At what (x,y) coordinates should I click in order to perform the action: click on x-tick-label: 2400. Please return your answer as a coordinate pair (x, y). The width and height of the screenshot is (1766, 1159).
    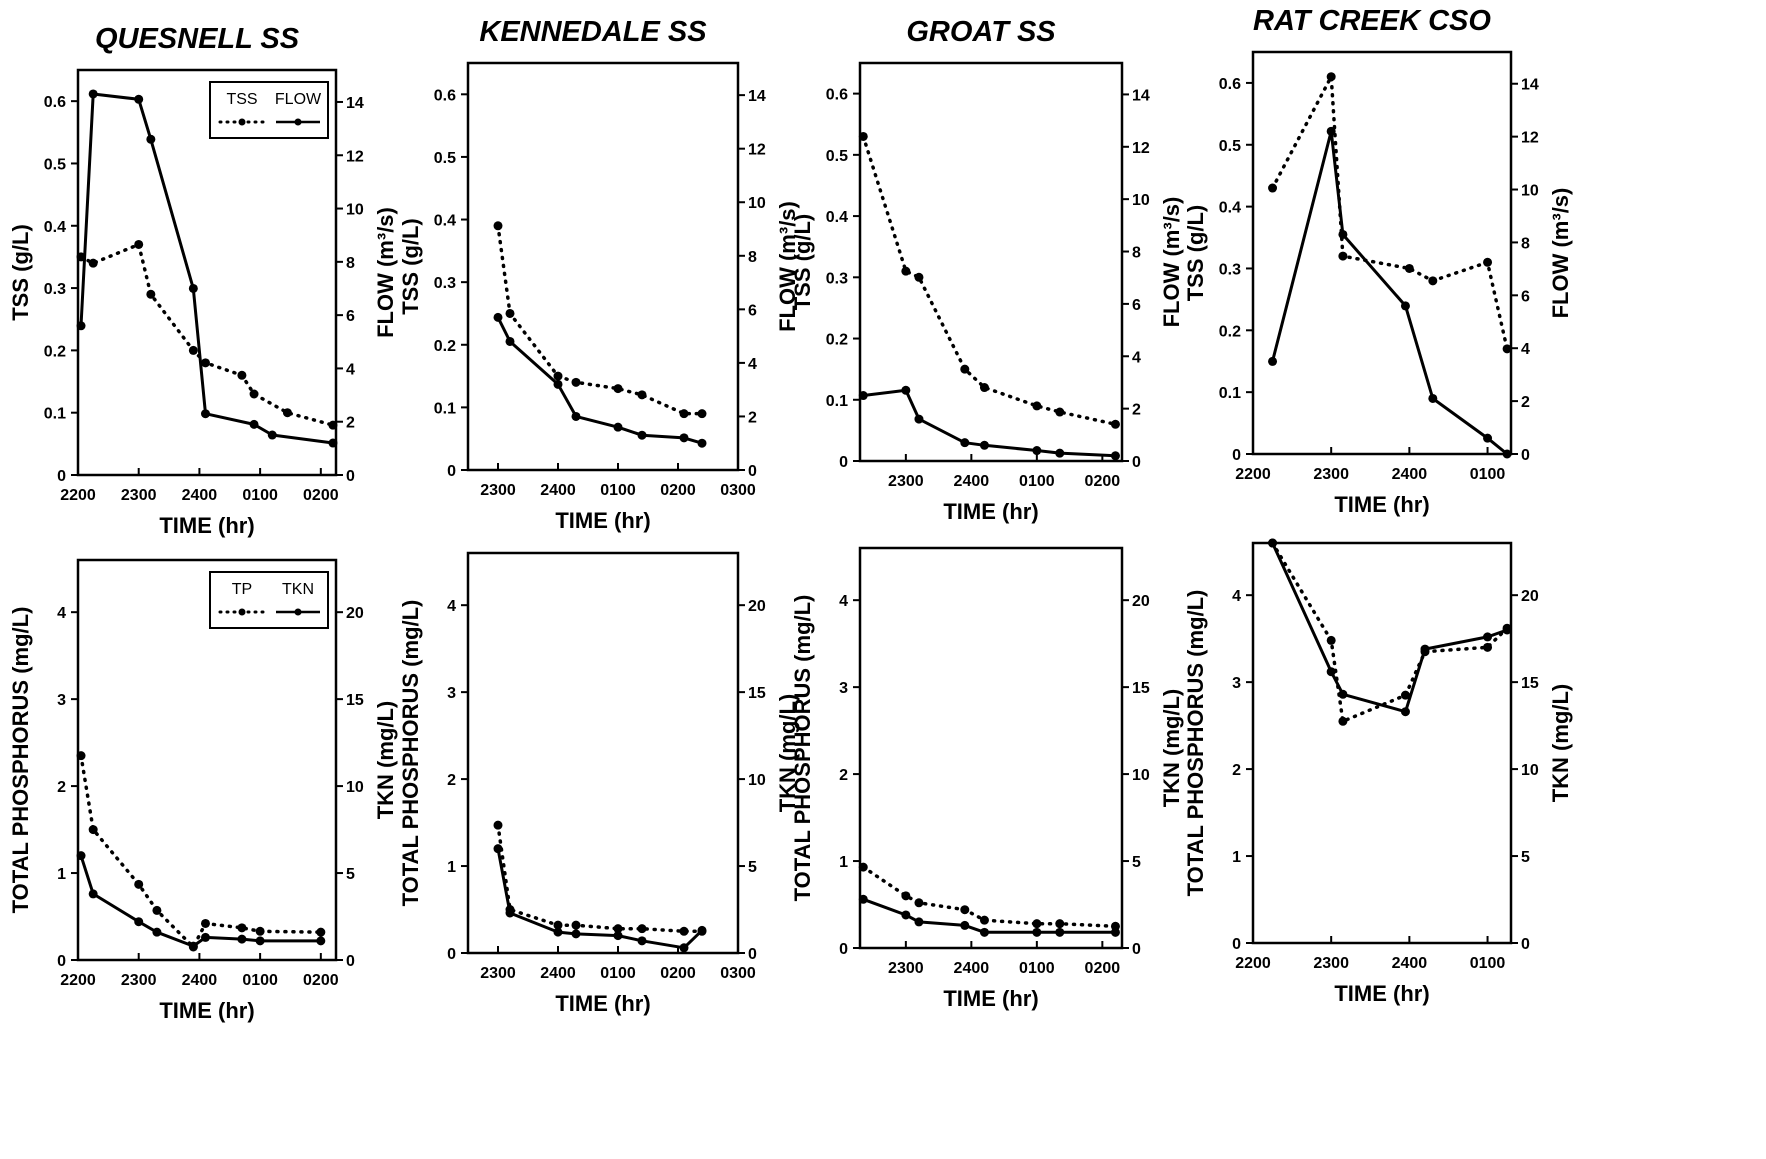
    Looking at the image, I should click on (200, 495).